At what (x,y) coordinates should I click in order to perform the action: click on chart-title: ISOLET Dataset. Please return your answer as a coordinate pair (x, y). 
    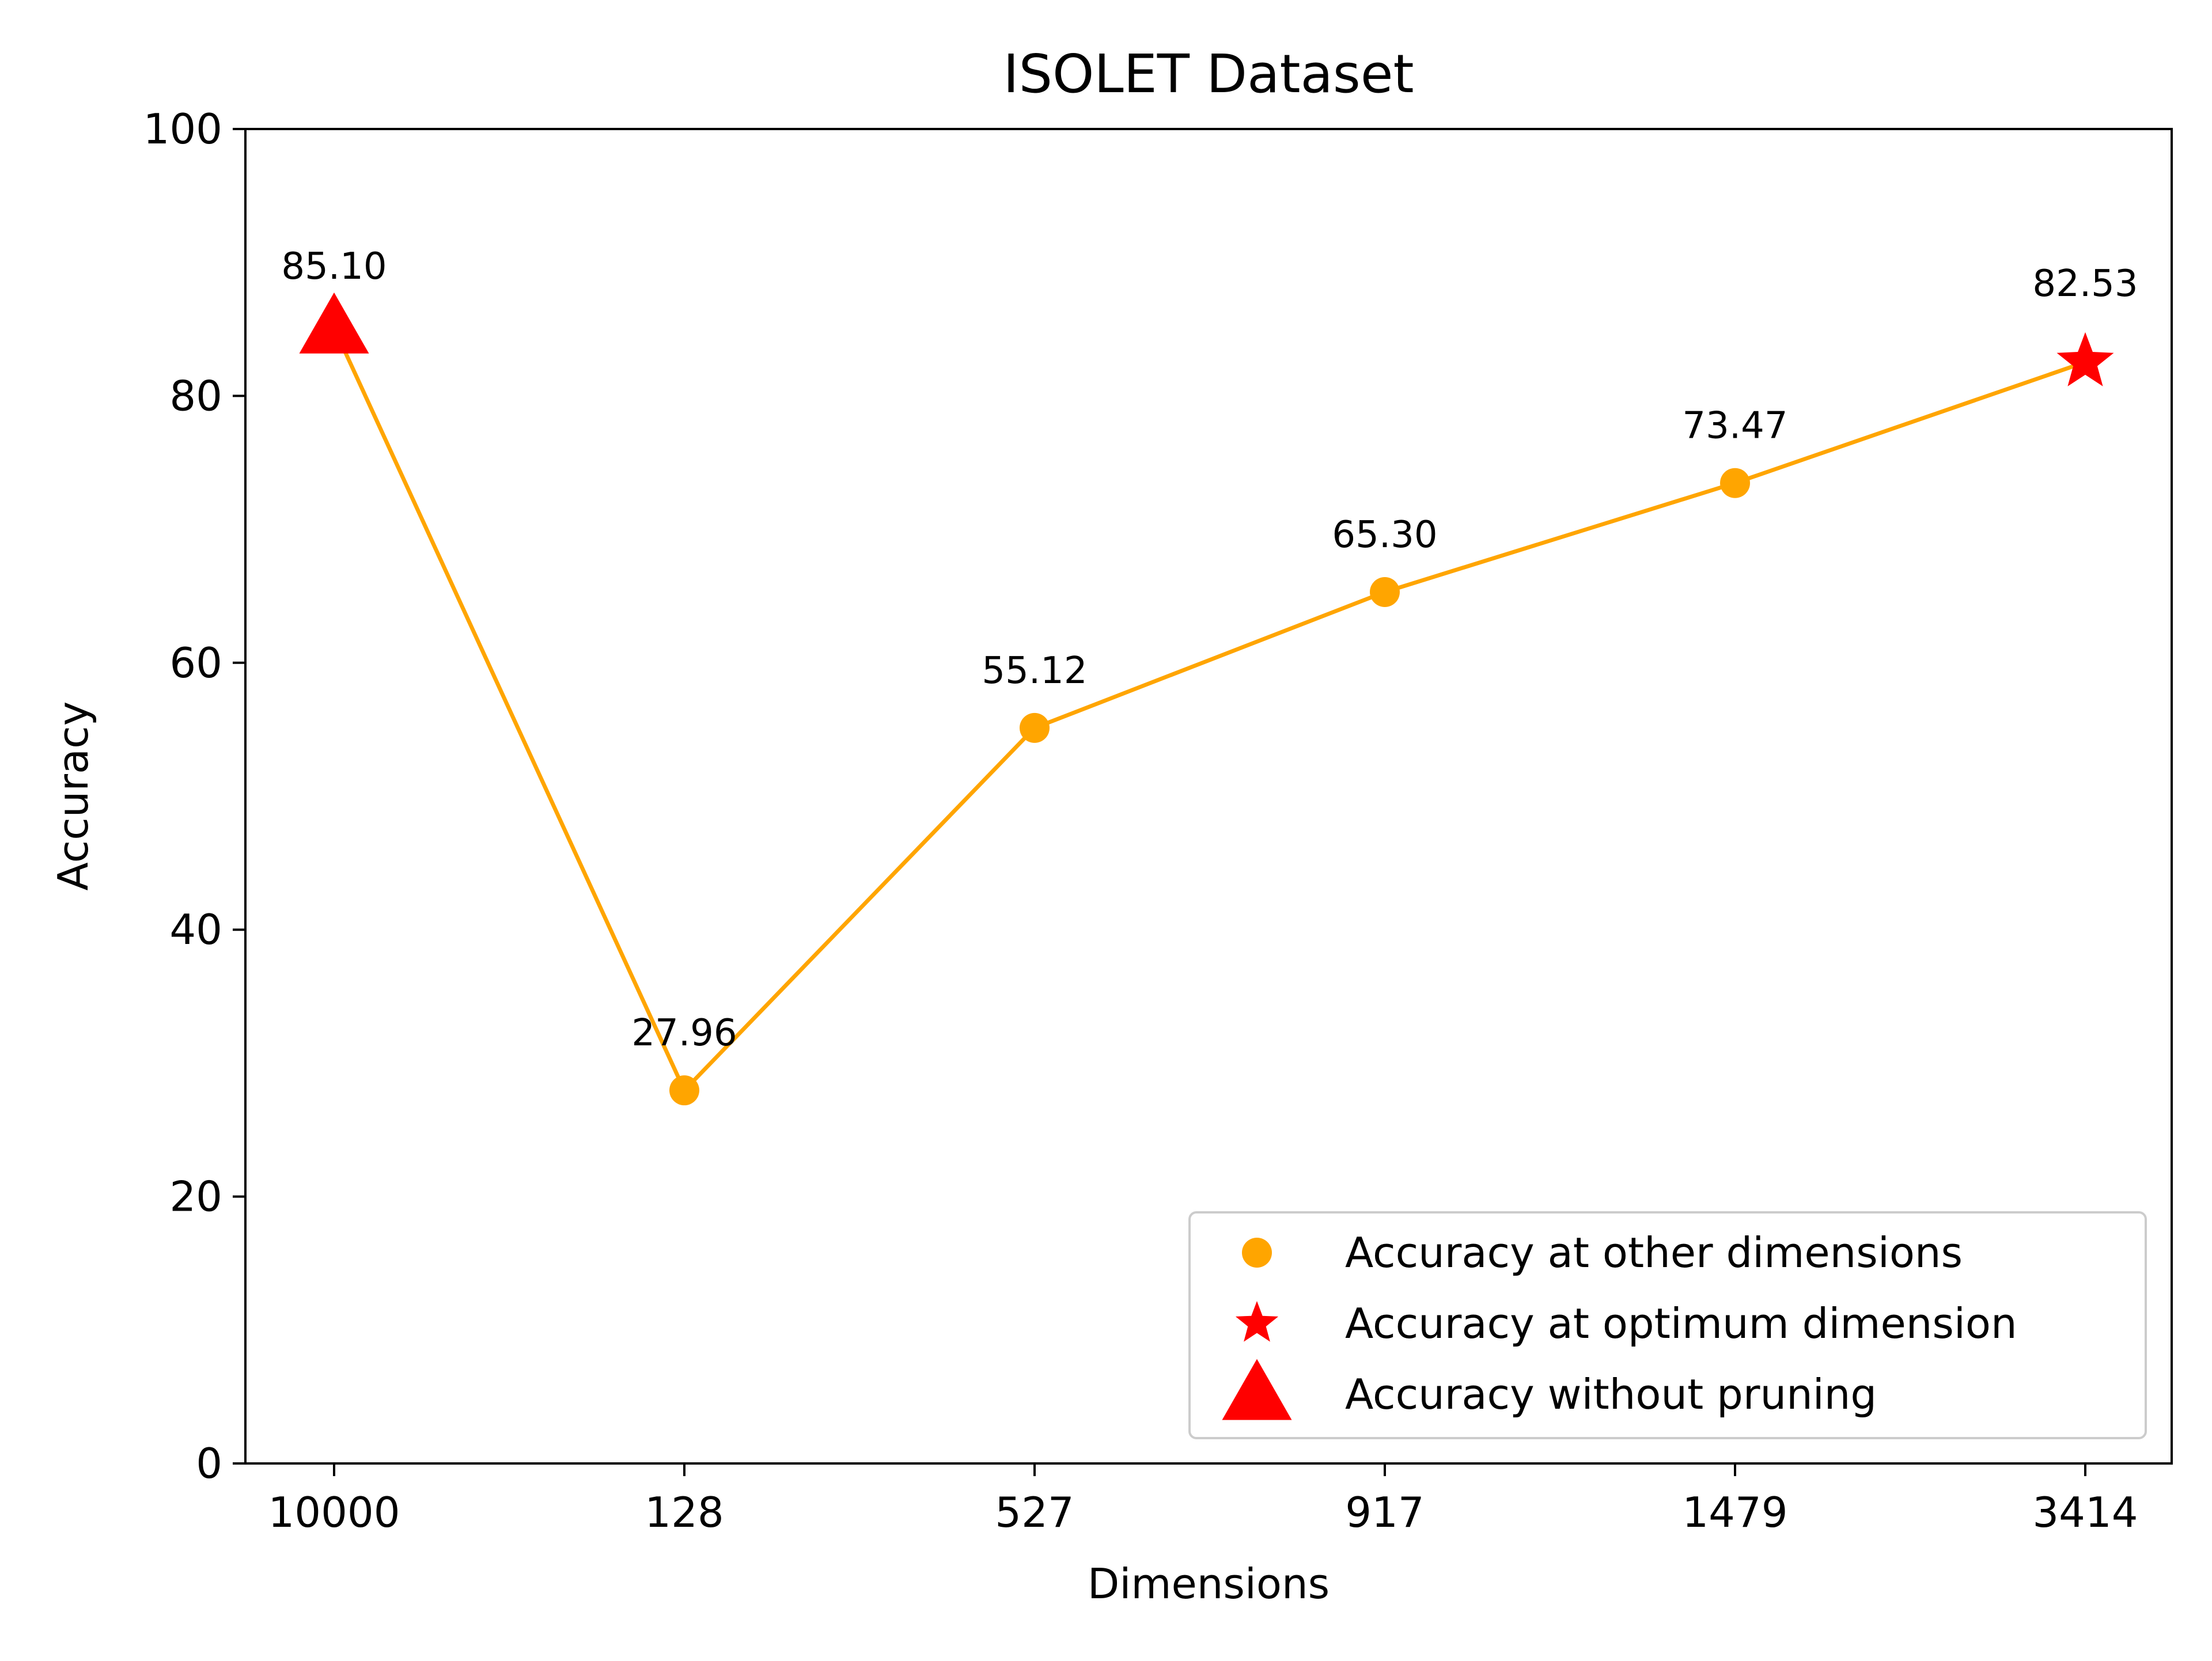
    Looking at the image, I should click on (1208, 74).